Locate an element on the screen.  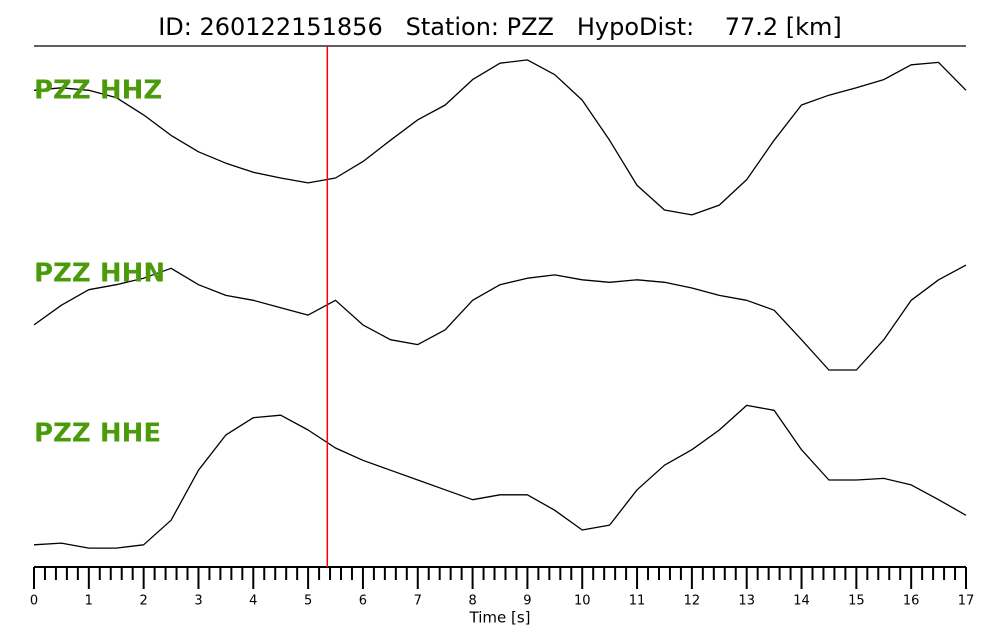
x-tick-label: 12 is located at coordinates (692, 601).